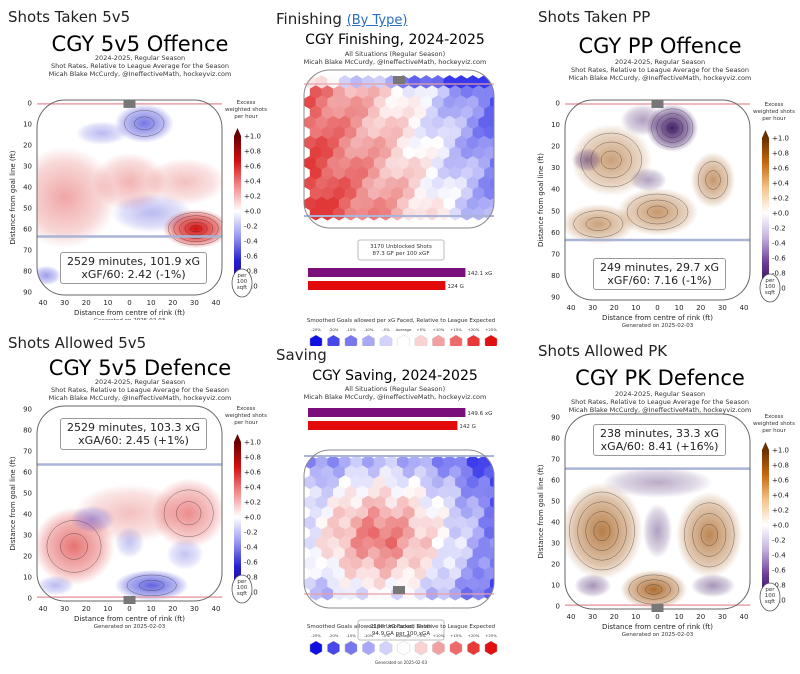  What do you see at coordinates (242, 276) in the screenshot?
I see `per-unit-label: per` at bounding box center [242, 276].